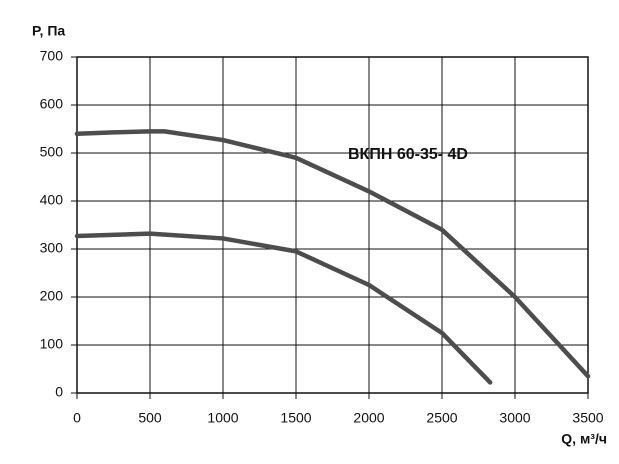 This screenshot has height=464, width=619. Describe the element at coordinates (52, 104) in the screenshot. I see `y-tick-label: 600` at that location.